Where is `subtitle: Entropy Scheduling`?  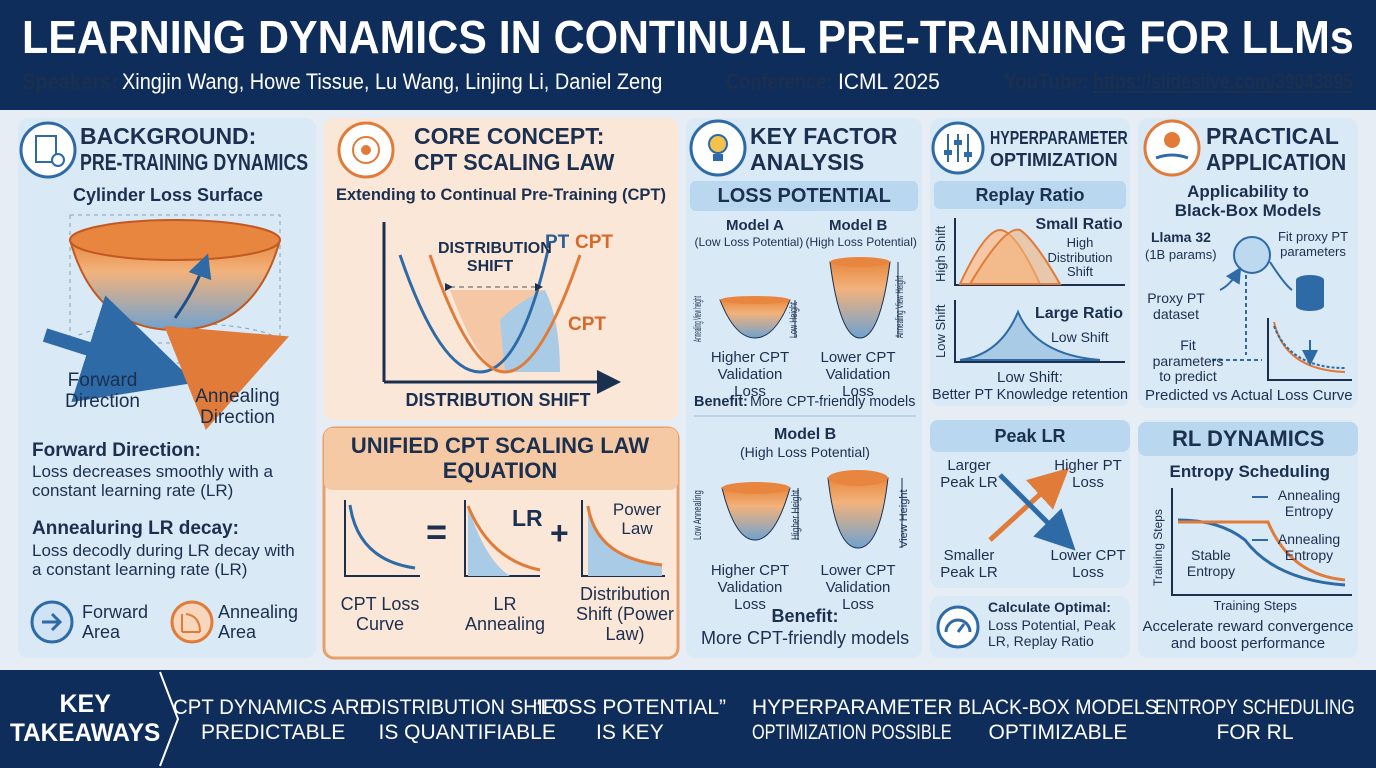
subtitle: Entropy Scheduling is located at coordinates (1250, 471).